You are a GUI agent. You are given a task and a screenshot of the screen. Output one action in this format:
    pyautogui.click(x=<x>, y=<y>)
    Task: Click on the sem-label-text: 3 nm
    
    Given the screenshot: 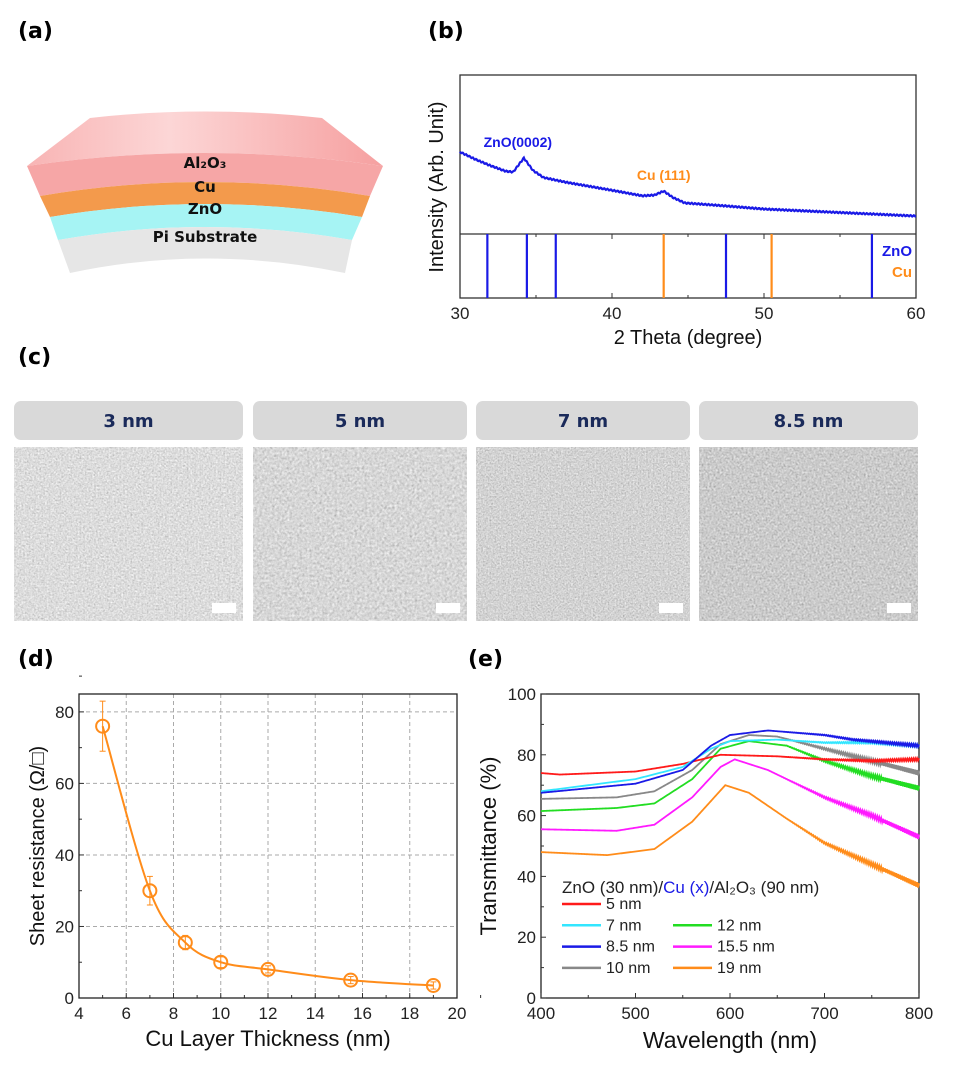 What is the action you would take?
    pyautogui.click(x=128, y=421)
    